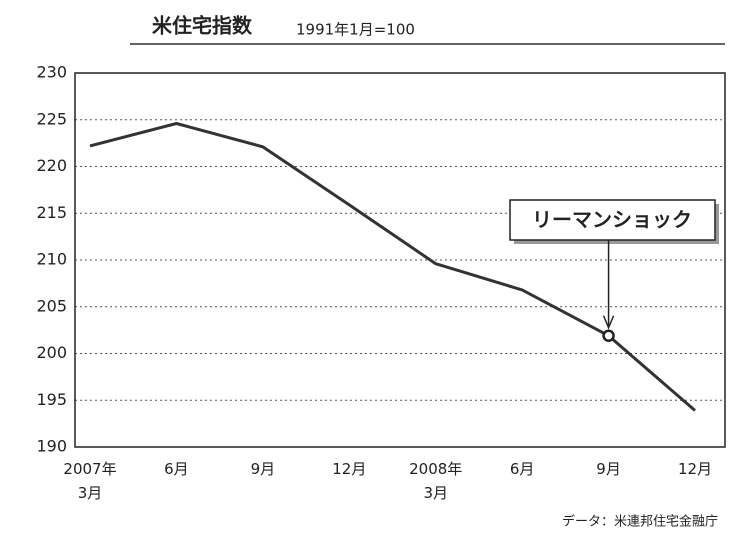 This screenshot has height=553, width=744. What do you see at coordinates (435, 481) in the screenshot?
I see `x-tick-label: 2008年 3月` at bounding box center [435, 481].